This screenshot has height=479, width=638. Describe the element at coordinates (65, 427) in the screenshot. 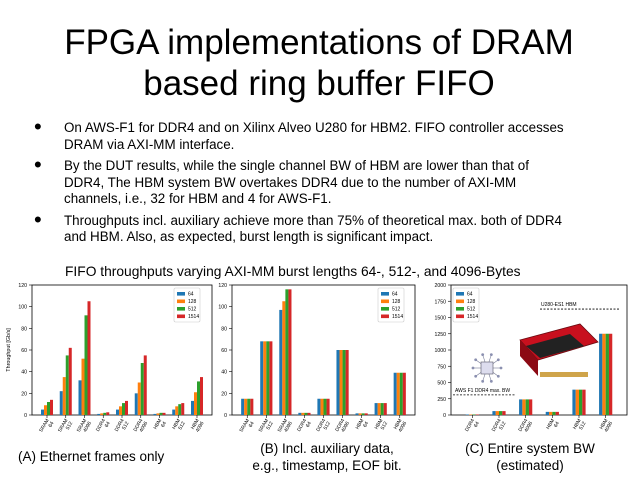

I see `x-tick-label: SRAM512` at that location.